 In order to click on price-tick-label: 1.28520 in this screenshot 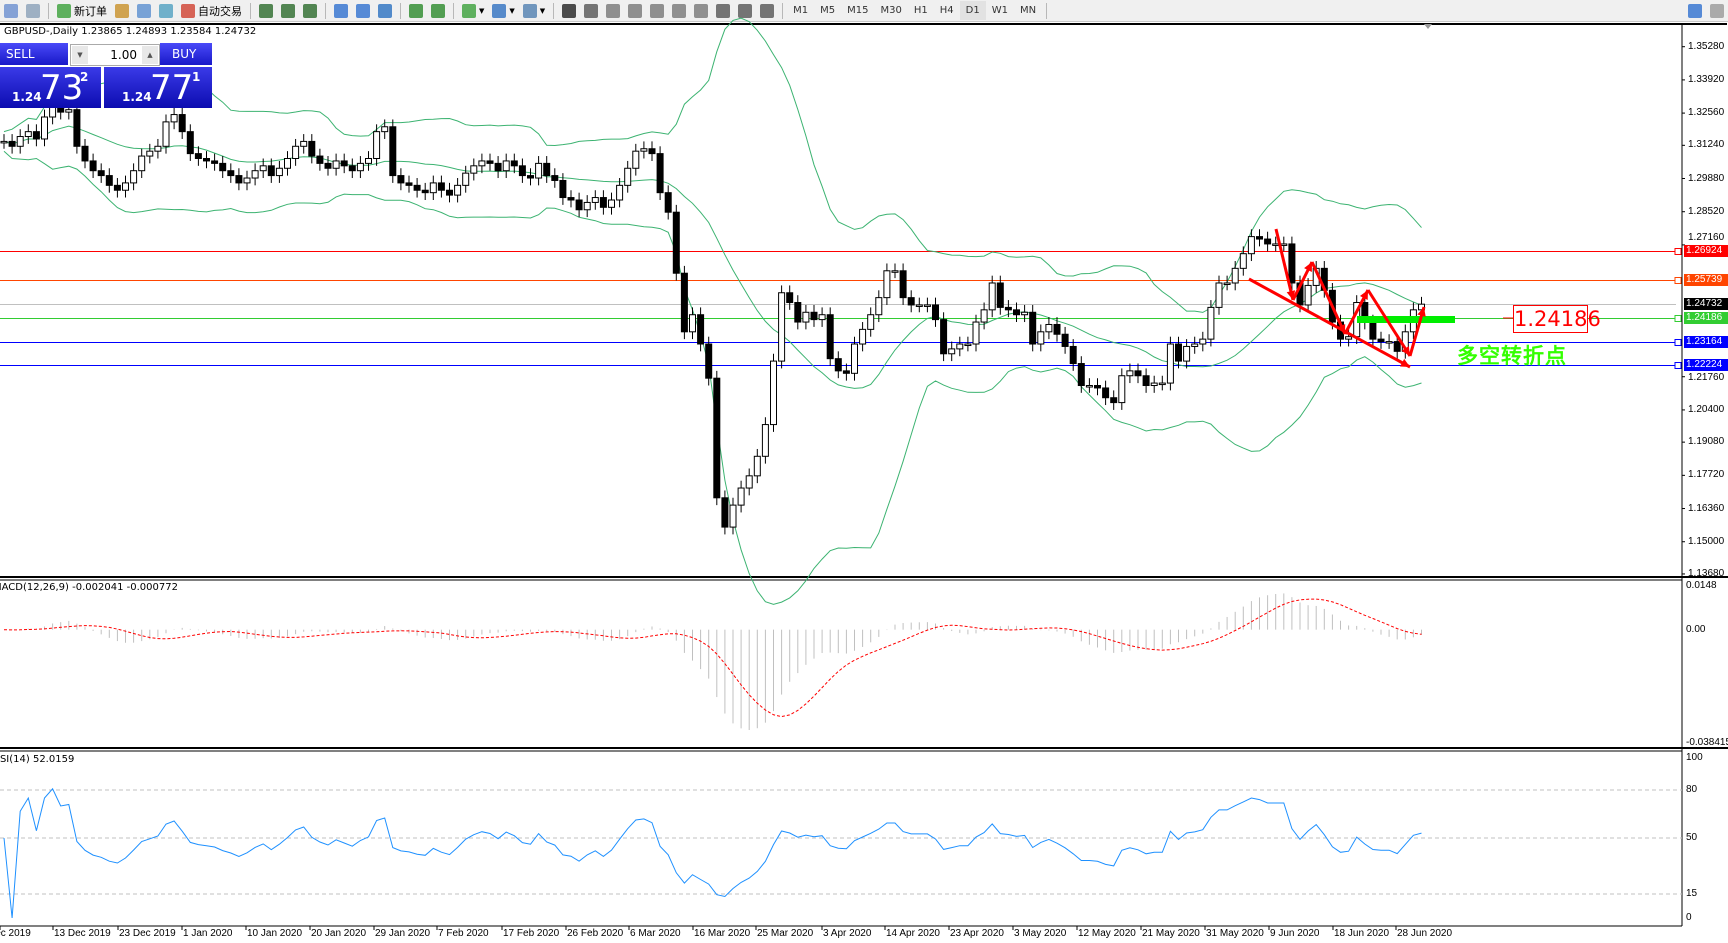, I will do `click(1706, 211)`.